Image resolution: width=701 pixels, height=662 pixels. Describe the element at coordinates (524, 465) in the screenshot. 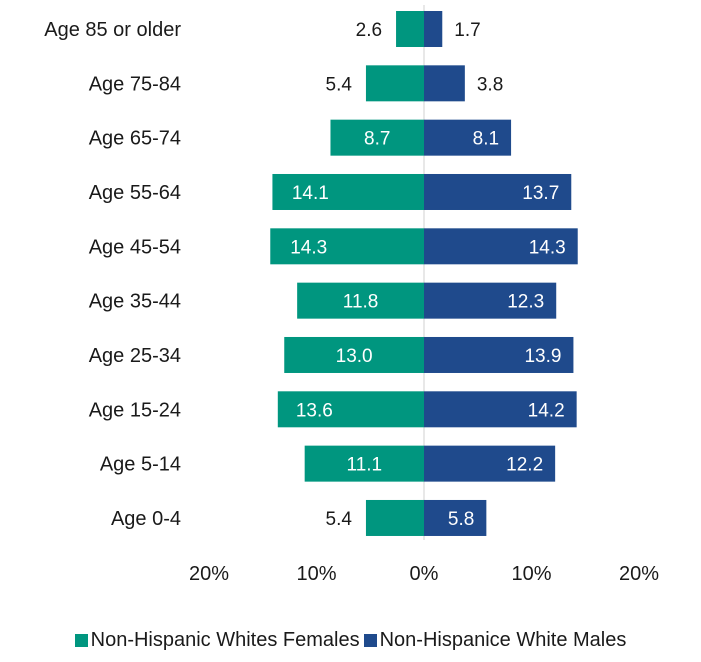

I see `data-label-males: 12.2` at that location.